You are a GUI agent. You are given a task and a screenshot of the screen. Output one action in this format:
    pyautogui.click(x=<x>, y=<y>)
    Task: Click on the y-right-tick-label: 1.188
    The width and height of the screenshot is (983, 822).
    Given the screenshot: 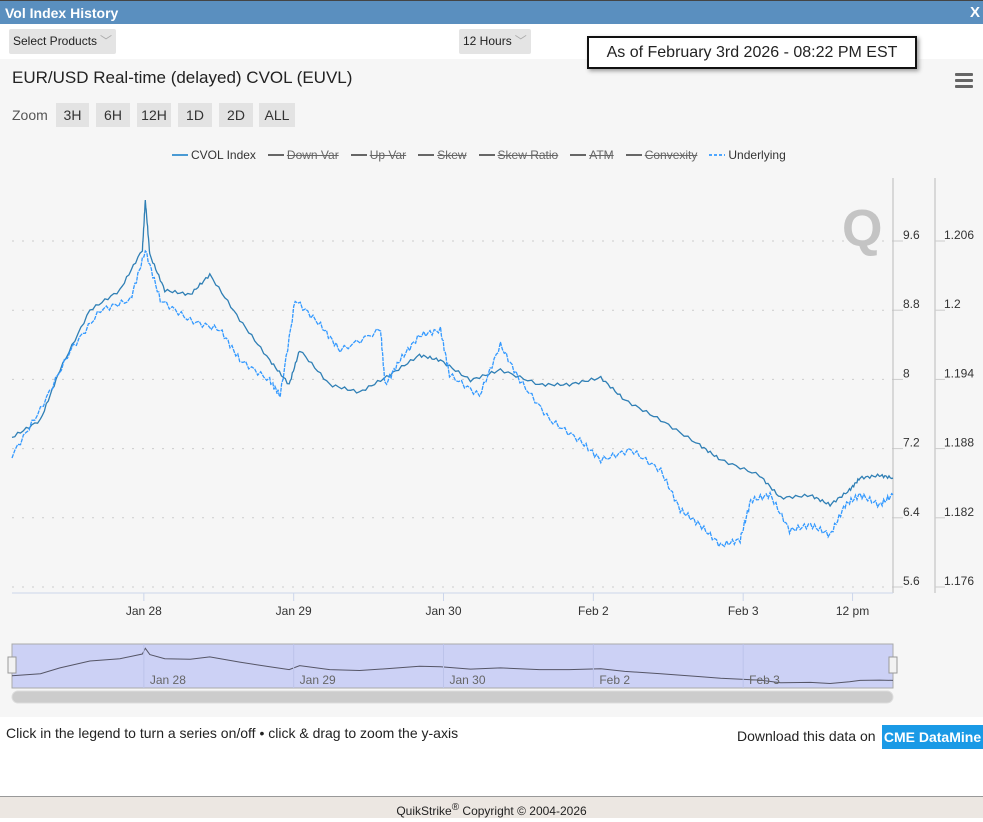 What is the action you would take?
    pyautogui.click(x=959, y=443)
    